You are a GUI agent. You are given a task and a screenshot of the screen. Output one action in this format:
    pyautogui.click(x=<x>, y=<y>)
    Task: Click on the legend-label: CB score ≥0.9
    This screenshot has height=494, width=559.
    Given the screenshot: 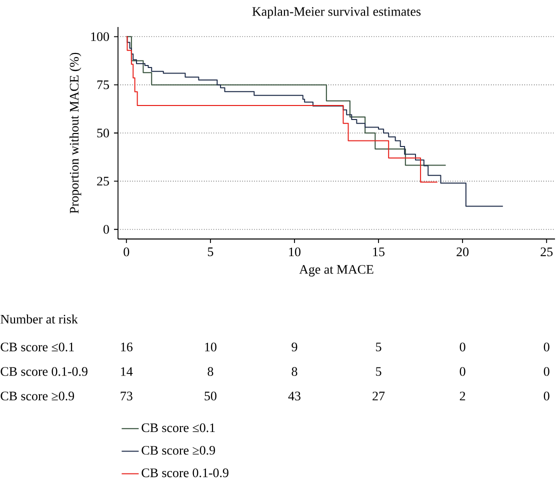 What is the action you would take?
    pyautogui.click(x=179, y=450)
    